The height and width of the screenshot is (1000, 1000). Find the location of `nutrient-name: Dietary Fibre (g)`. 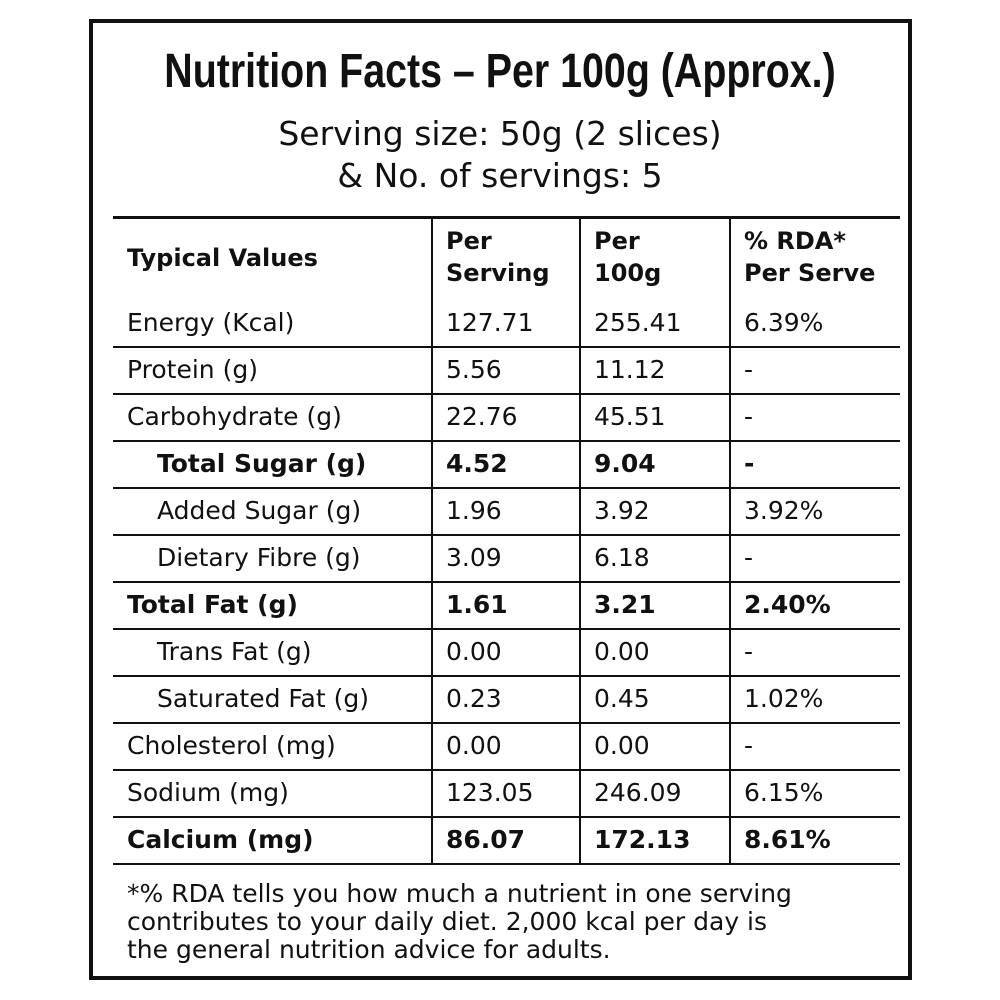

nutrient-name: Dietary Fibre (g) is located at coordinates (259, 557).